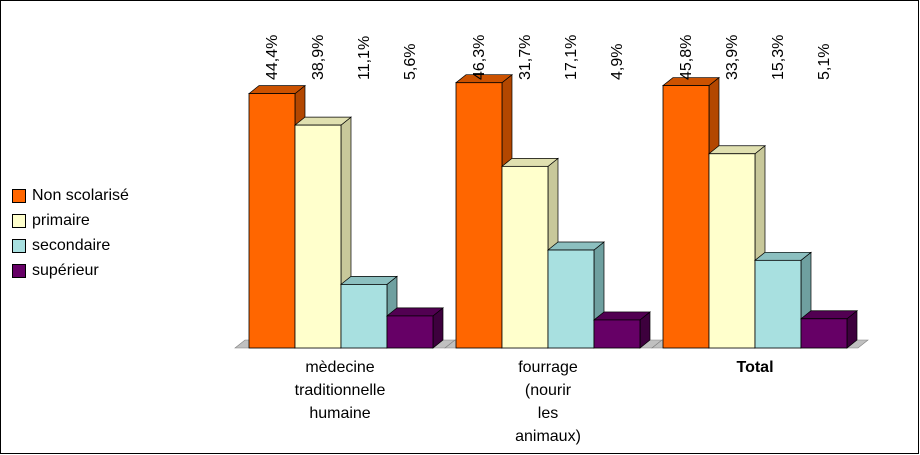 This screenshot has width=920, height=455. What do you see at coordinates (571, 57) in the screenshot?
I see `data-label: 17,1%` at bounding box center [571, 57].